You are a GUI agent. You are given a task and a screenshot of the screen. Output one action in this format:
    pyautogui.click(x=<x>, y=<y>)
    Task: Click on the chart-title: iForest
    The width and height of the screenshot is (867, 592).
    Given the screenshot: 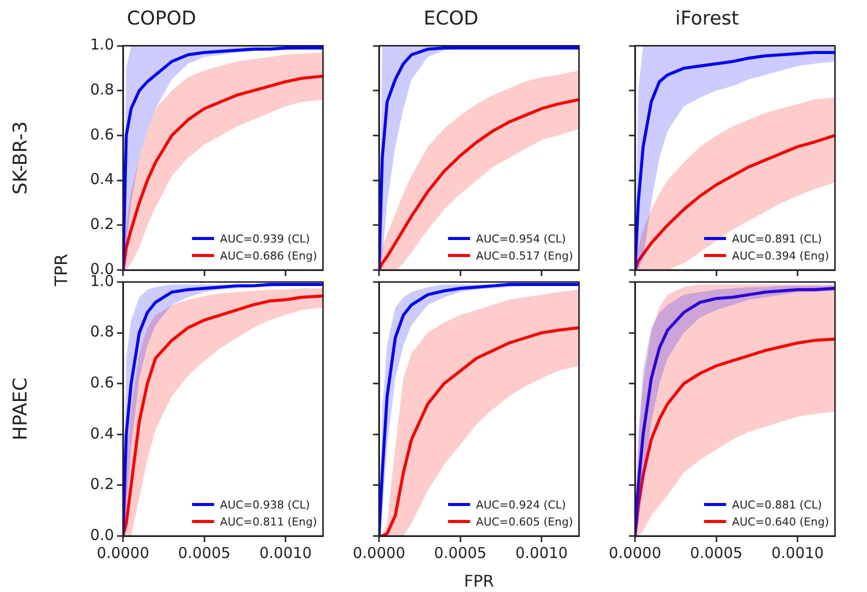 What is the action you would take?
    pyautogui.click(x=707, y=18)
    